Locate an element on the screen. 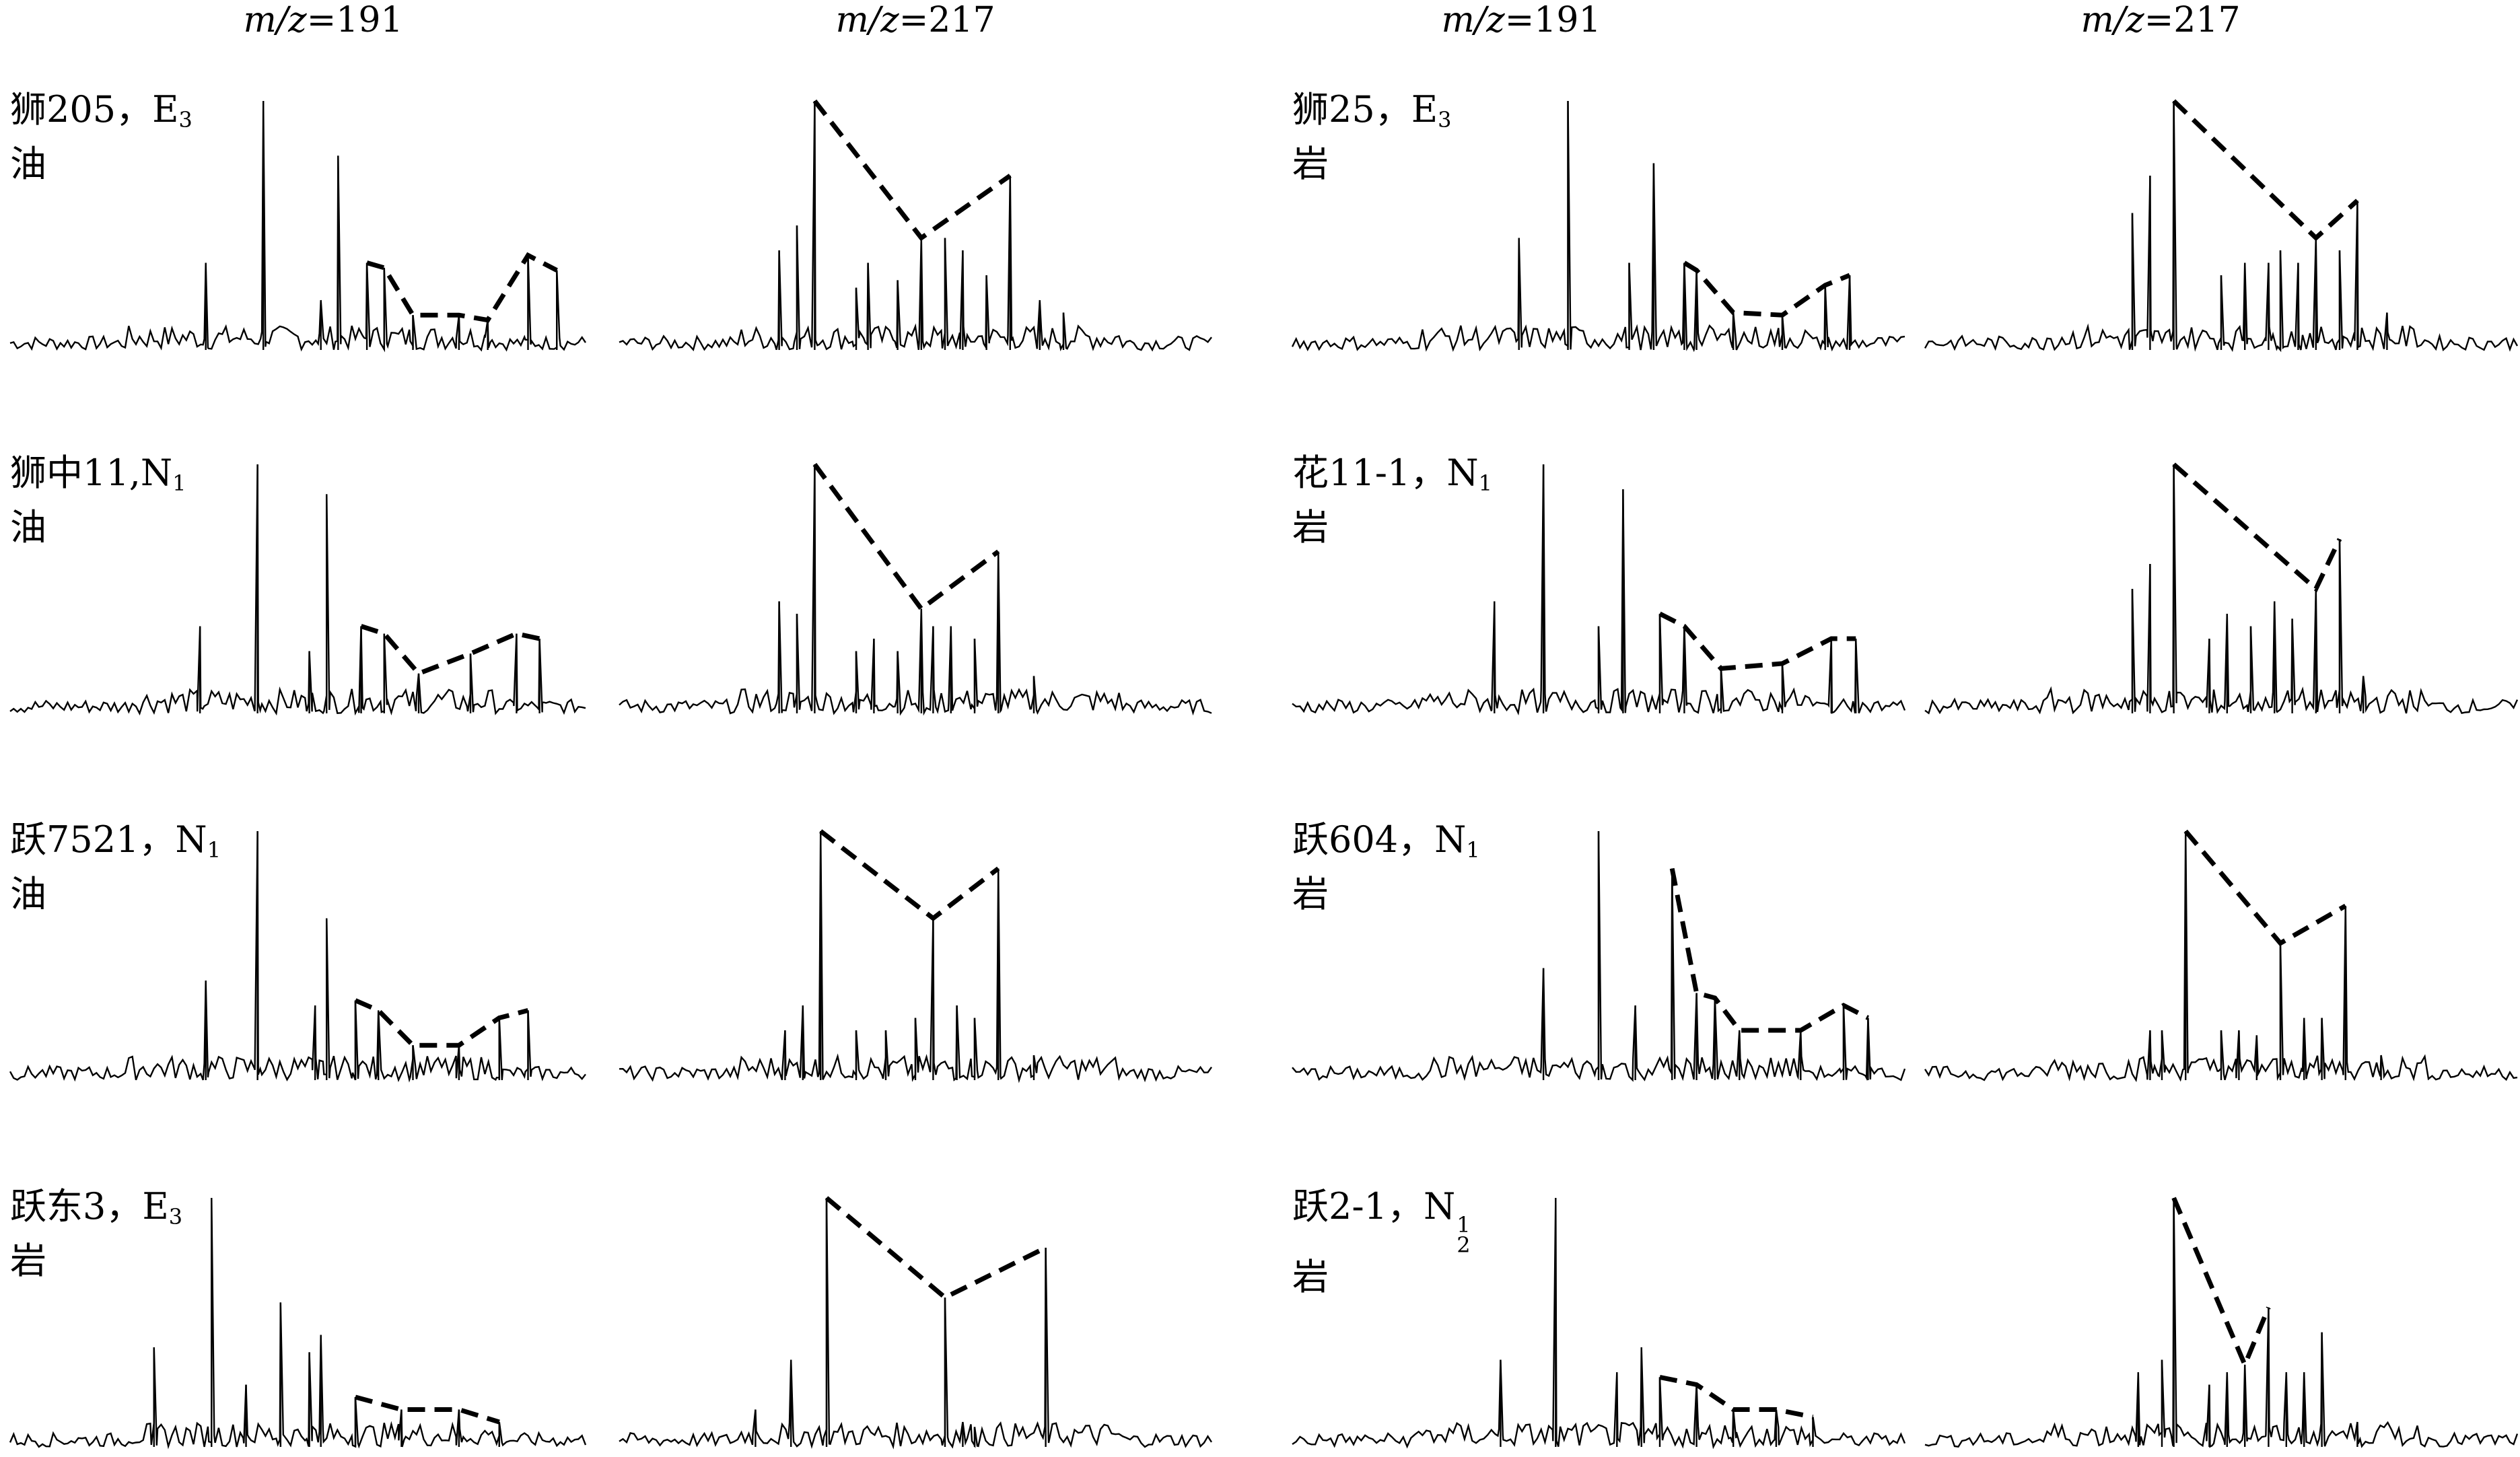  sample-well: 跃2-1，N is located at coordinates (1374, 1206).